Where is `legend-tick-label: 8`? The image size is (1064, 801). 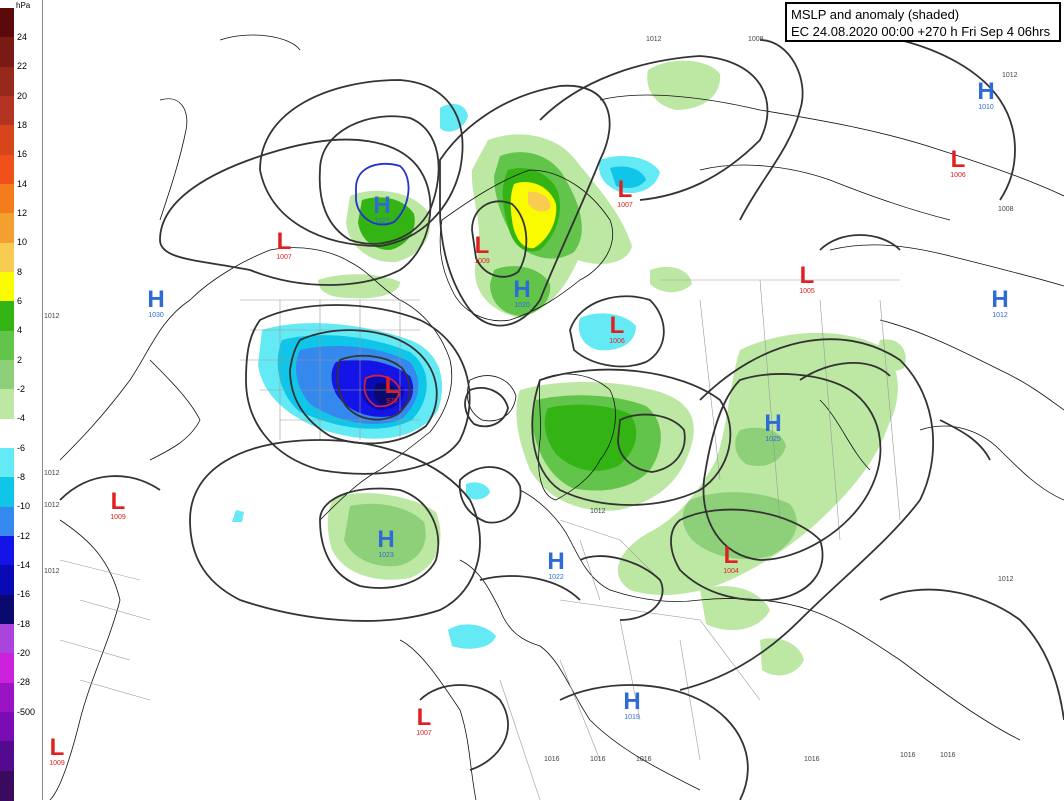 legend-tick-label: 8 is located at coordinates (20, 271).